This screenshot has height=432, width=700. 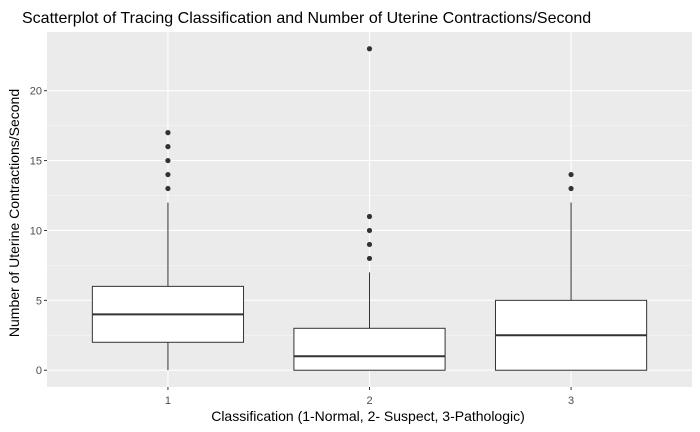 I want to click on x-axis: 1 2 3, so click(x=369, y=397).